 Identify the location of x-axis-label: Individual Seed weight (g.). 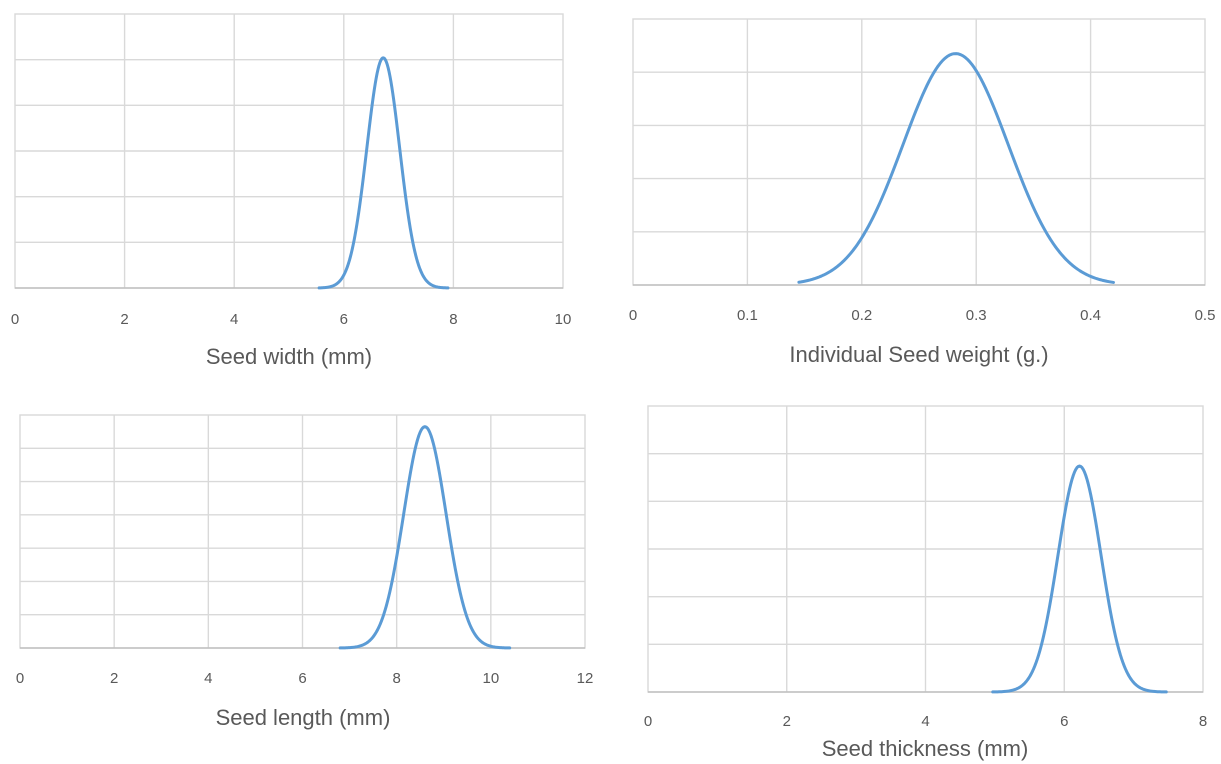
(918, 354).